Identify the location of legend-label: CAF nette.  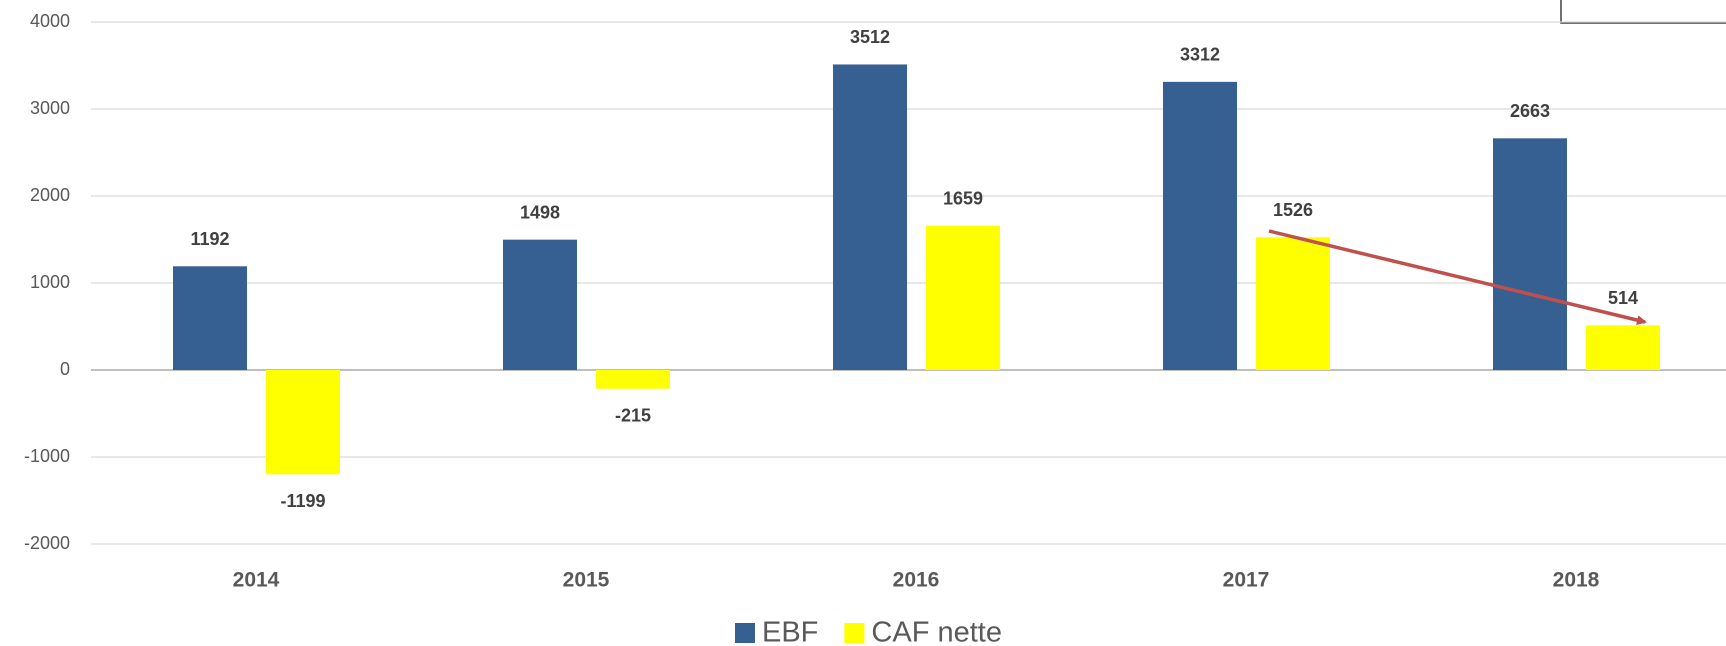
(936, 631).